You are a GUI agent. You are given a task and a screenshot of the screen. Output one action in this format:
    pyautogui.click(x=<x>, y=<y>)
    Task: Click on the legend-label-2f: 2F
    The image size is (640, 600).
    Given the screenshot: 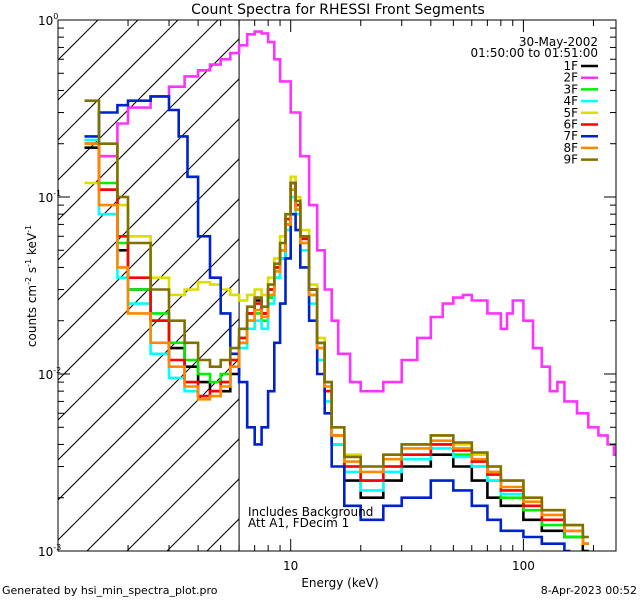 What is the action you would take?
    pyautogui.click(x=570, y=78)
    